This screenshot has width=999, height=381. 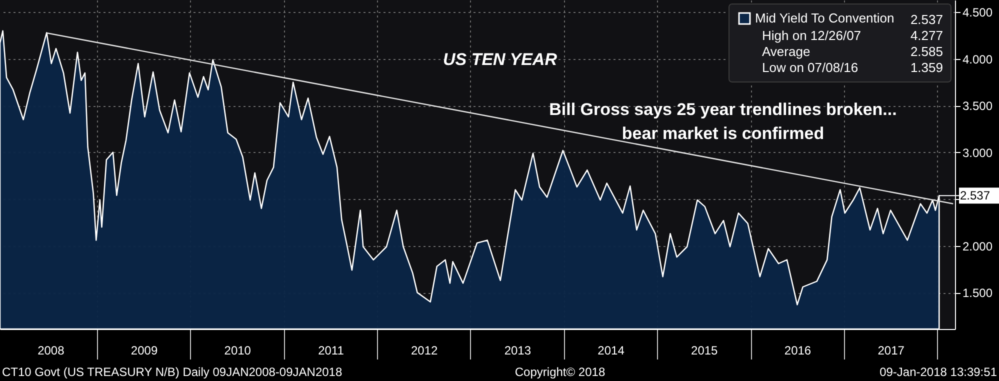 What do you see at coordinates (331, 351) in the screenshot?
I see `x-tick-label: 2011` at bounding box center [331, 351].